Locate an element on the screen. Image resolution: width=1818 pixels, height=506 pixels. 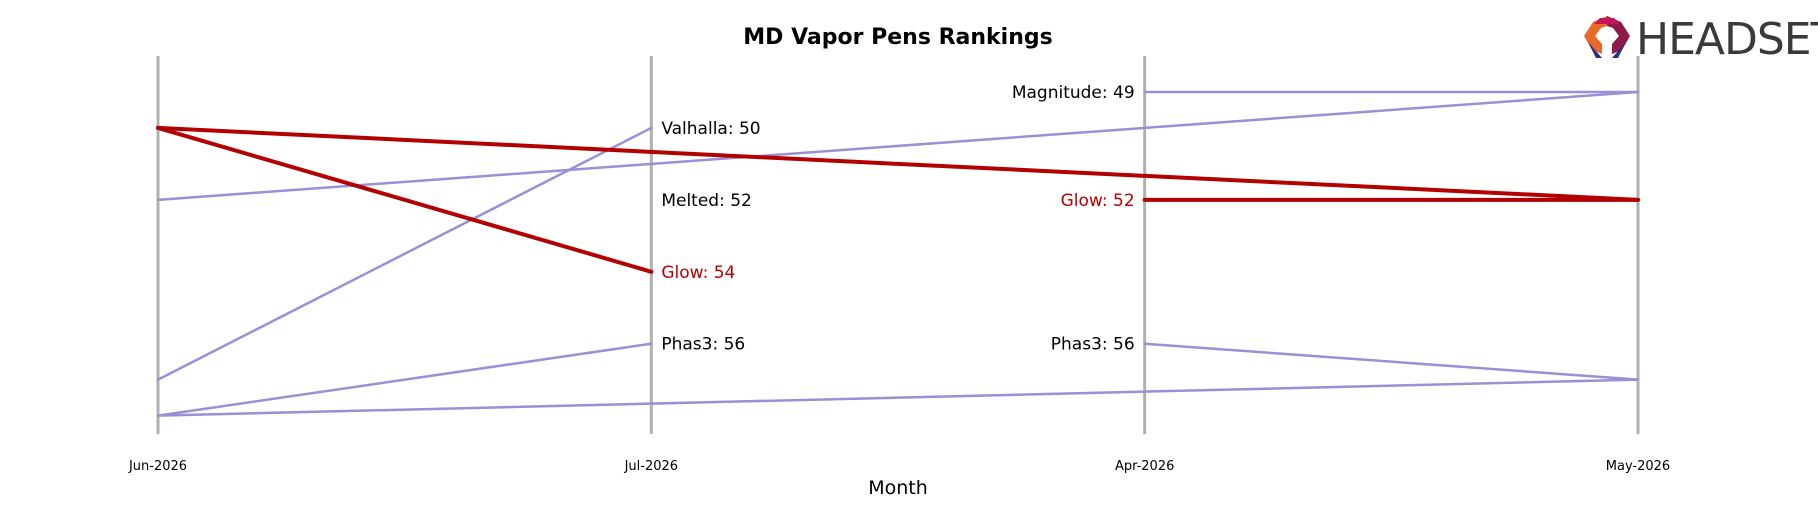
brand-name: HEADSET is located at coordinates (1727, 39).